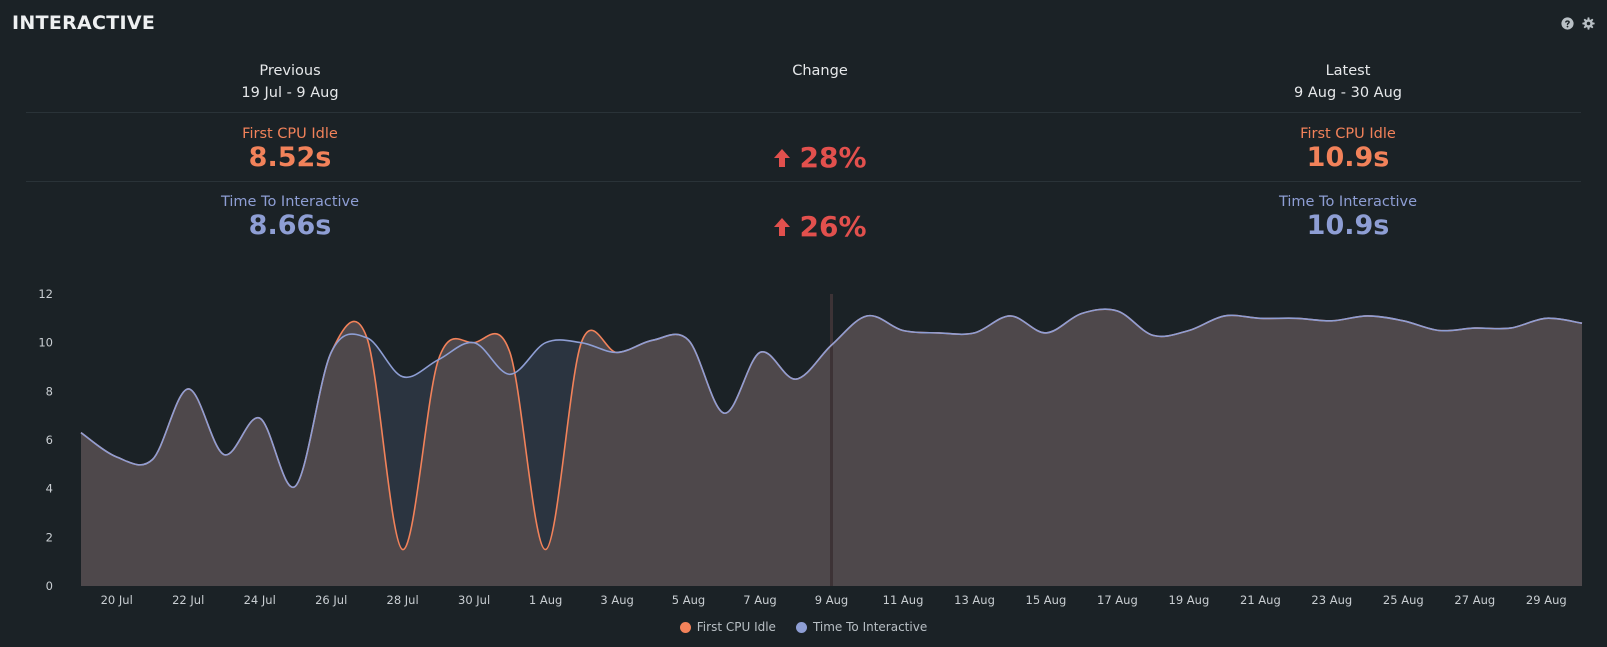 The image size is (1607, 647). What do you see at coordinates (870, 627) in the screenshot?
I see `legend-label-tti: Time To Interactive` at bounding box center [870, 627].